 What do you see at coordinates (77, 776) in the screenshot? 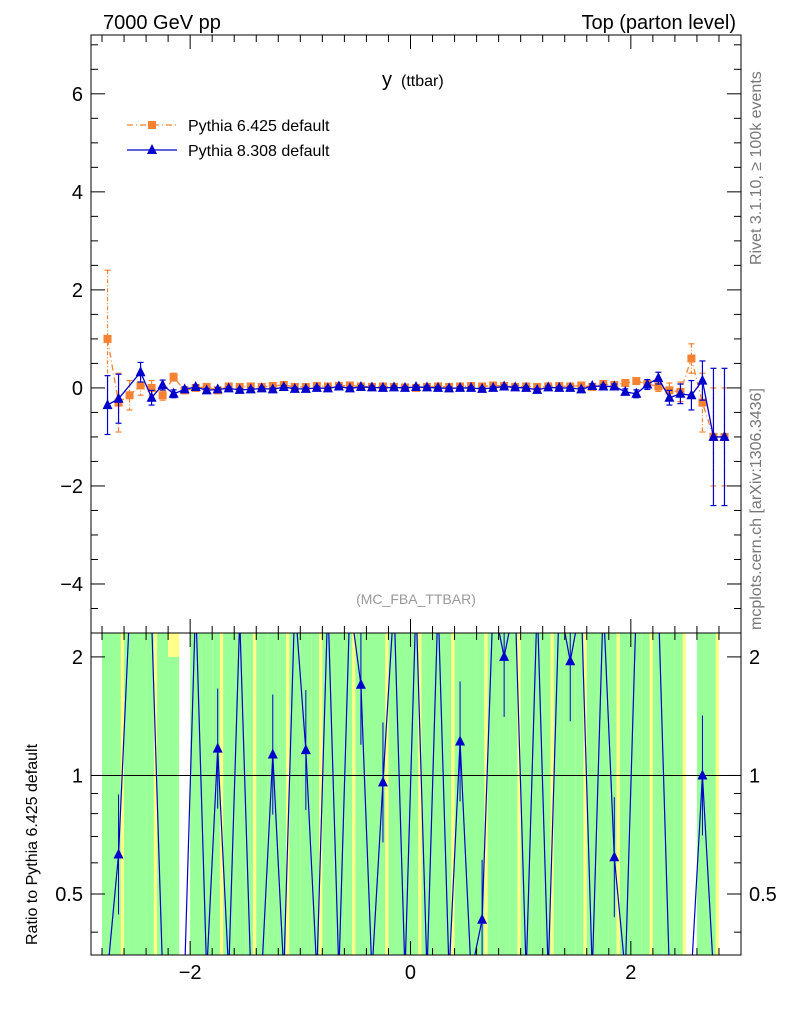
I see `ratio-y-tick-label: 1` at bounding box center [77, 776].